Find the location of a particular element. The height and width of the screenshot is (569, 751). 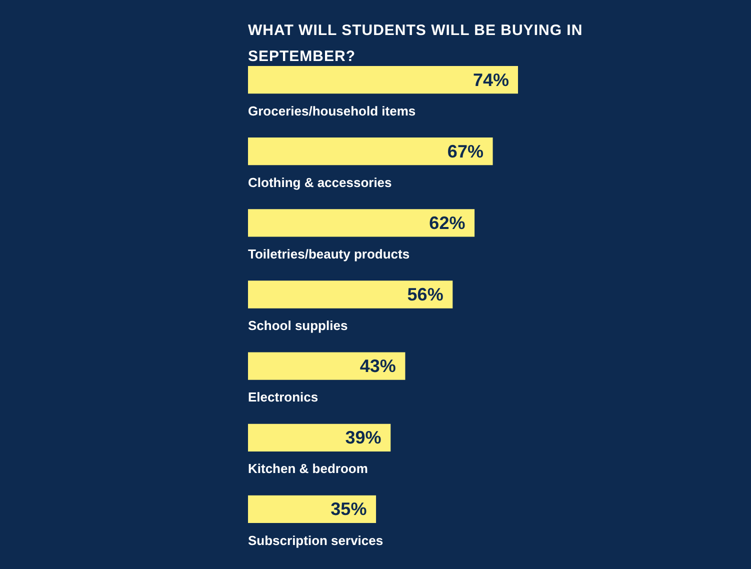

y-tick-label: Kitchen & bedroom is located at coordinates (308, 468).